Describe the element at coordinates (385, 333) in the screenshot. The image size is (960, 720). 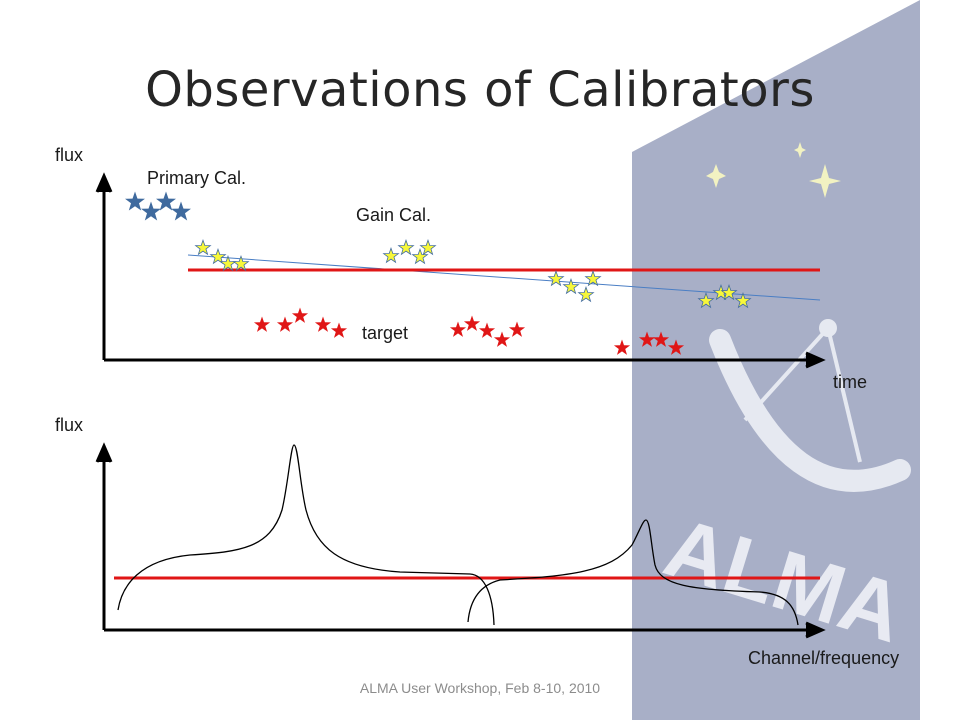
I see `target-label: target` at that location.